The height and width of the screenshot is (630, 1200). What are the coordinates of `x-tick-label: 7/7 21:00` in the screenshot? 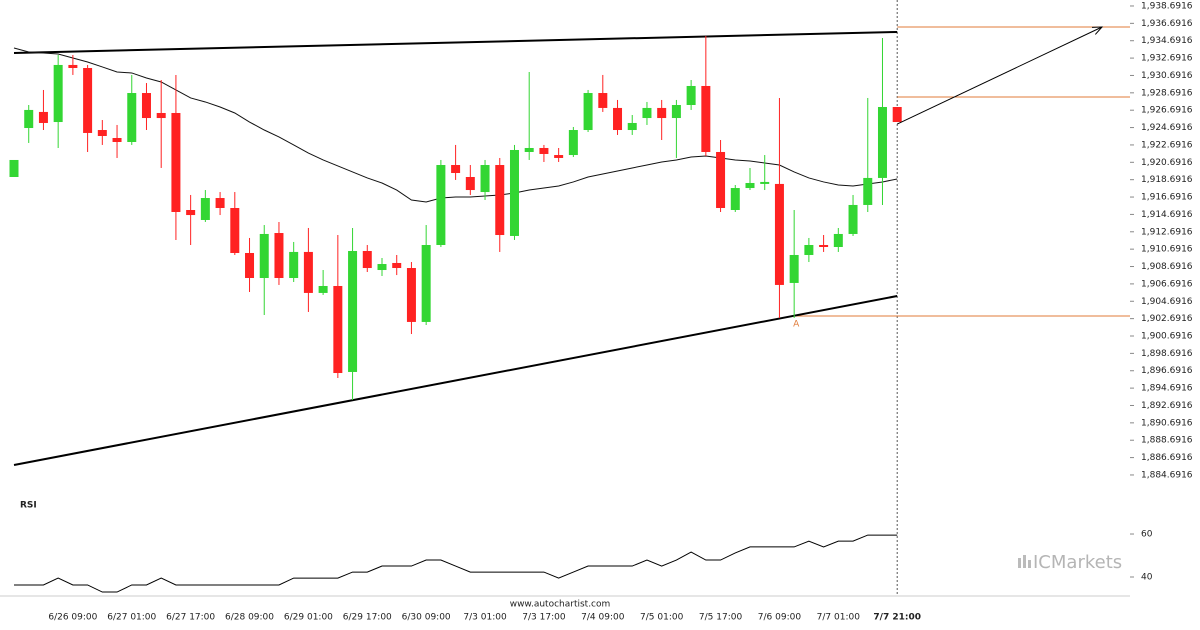 It's located at (897, 618).